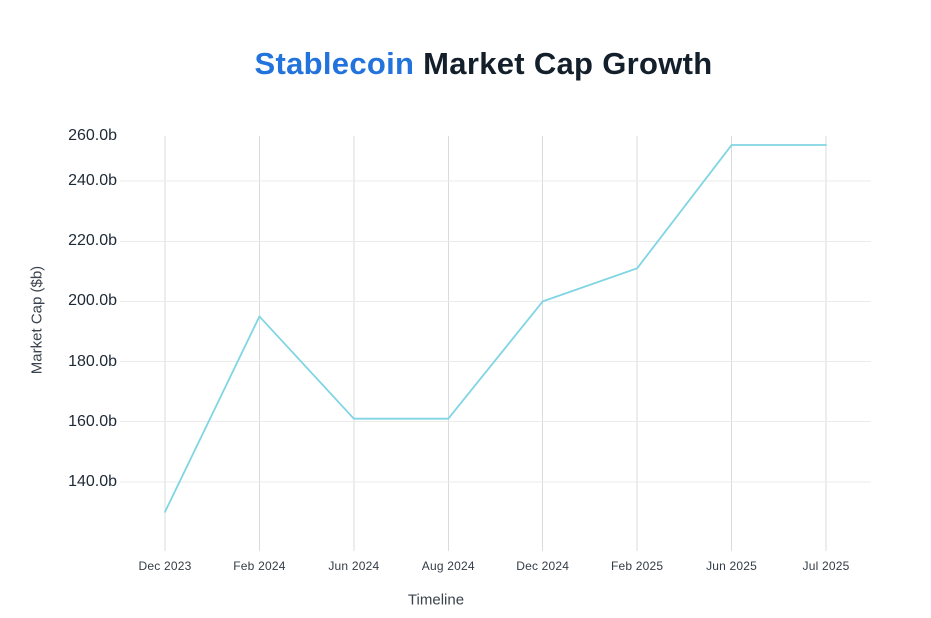  I want to click on y-tick-label: 160.0b, so click(92, 421).